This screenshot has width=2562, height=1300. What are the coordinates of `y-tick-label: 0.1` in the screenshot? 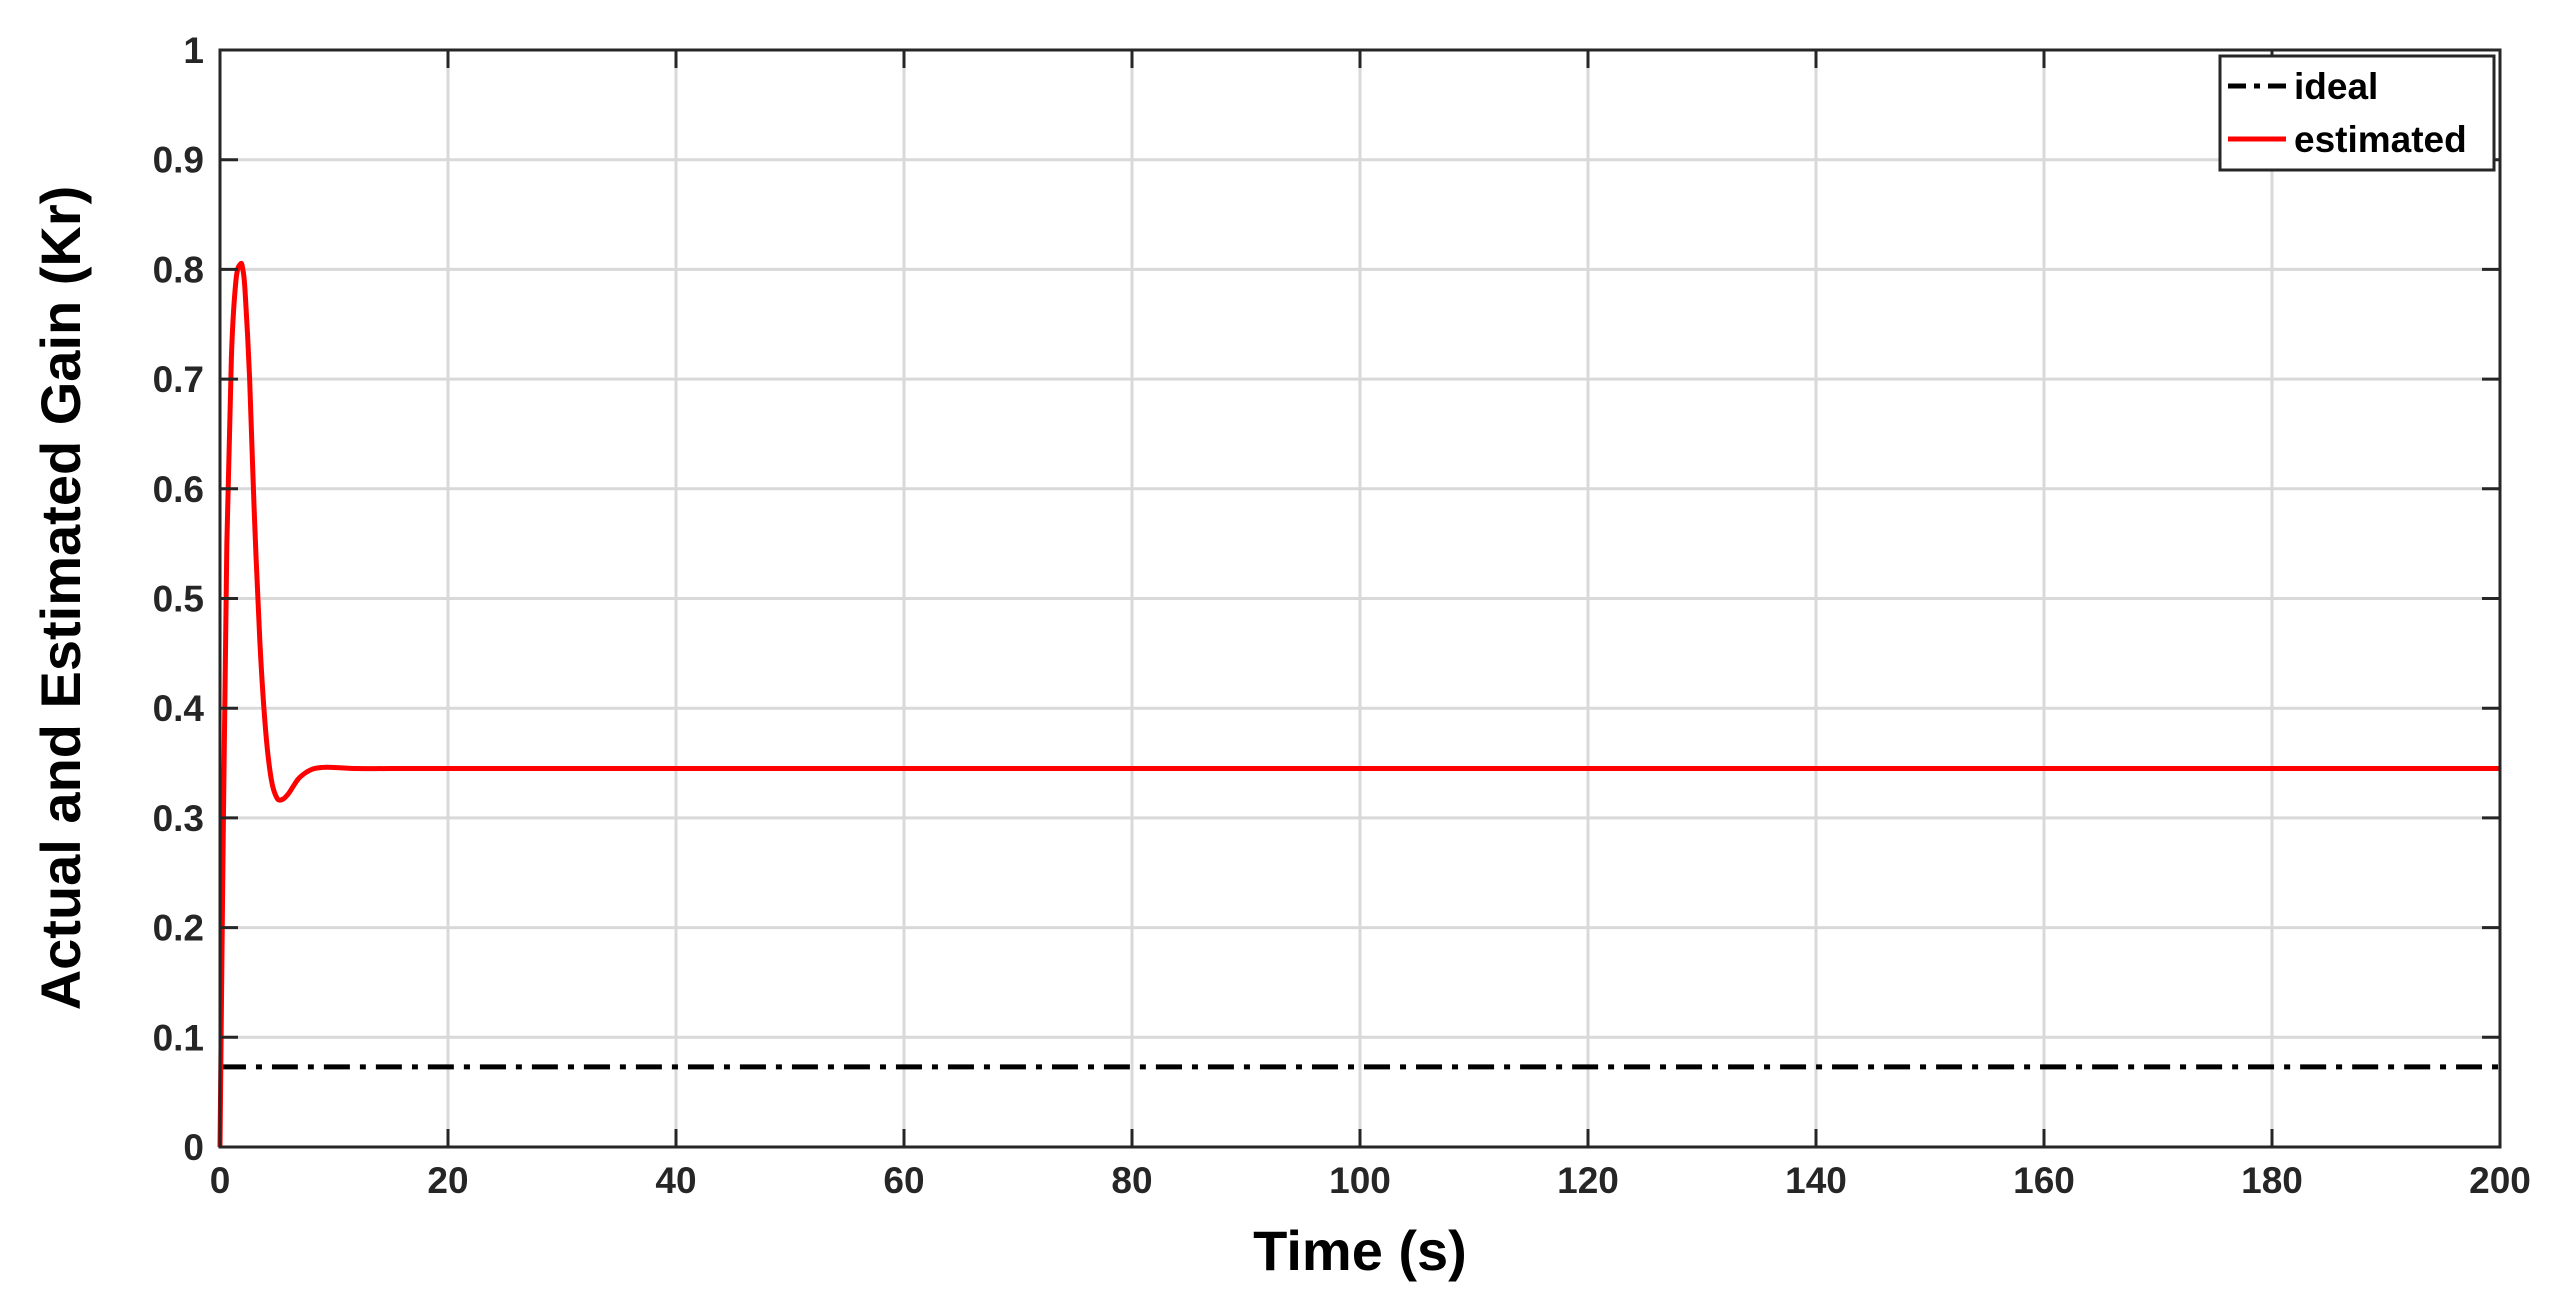 It's located at (178, 1037).